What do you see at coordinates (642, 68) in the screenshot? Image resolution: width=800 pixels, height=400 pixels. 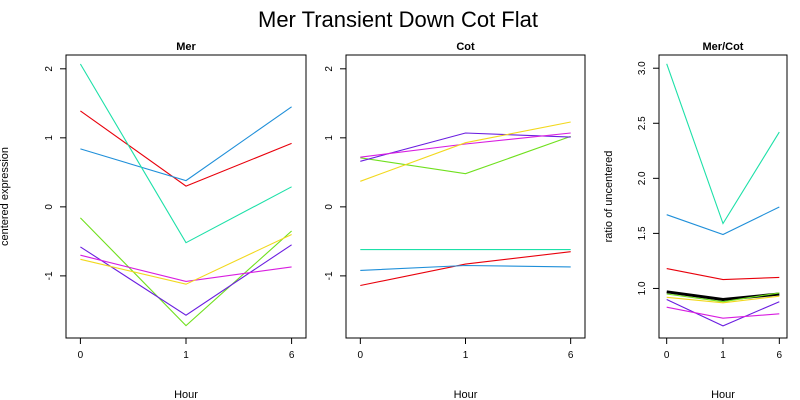 I see `y-tick-label: 3.0` at bounding box center [642, 68].